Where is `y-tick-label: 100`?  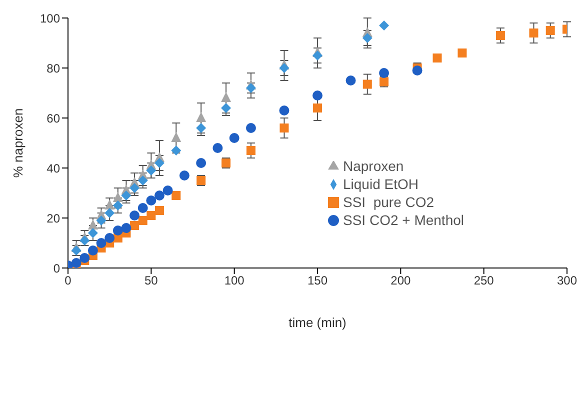
y-tick-label: 100 is located at coordinates (50, 18).